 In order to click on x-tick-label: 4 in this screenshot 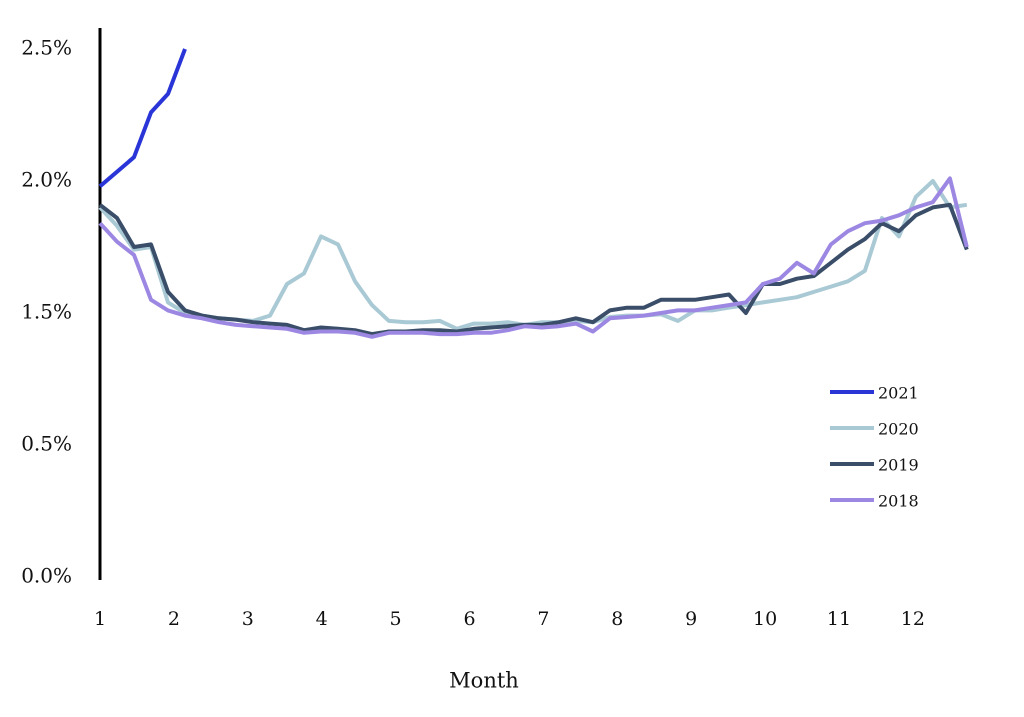, I will do `click(322, 619)`.